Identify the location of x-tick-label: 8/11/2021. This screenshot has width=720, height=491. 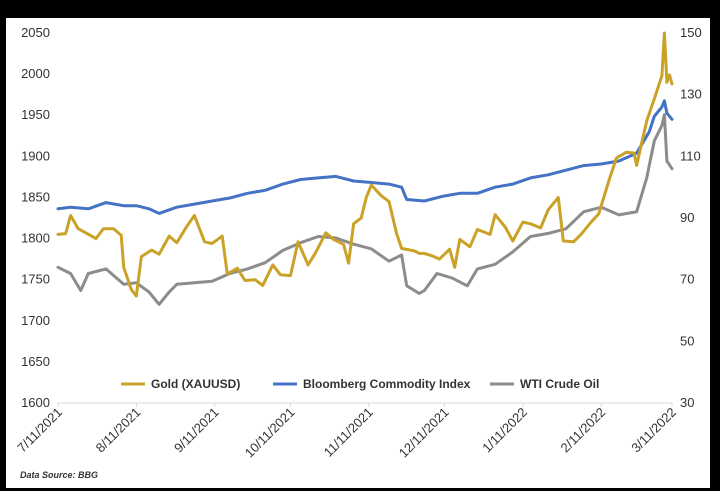
(118, 430).